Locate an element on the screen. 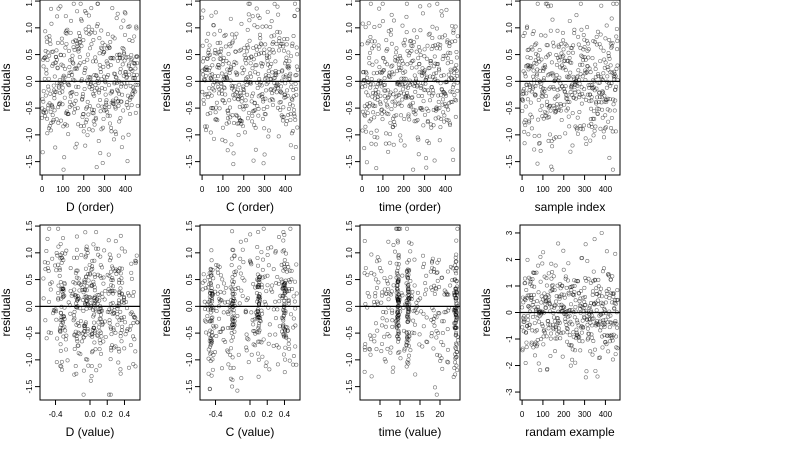 The height and width of the screenshot is (450, 800). plot-frame is located at coordinates (570, 88).